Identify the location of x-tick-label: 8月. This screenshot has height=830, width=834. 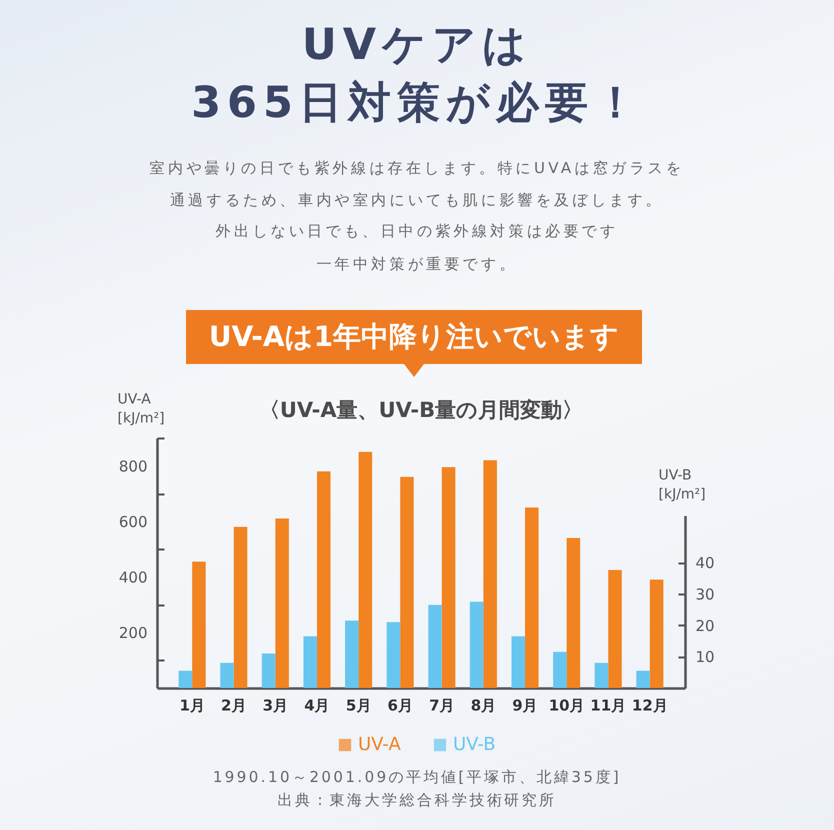
(483, 705).